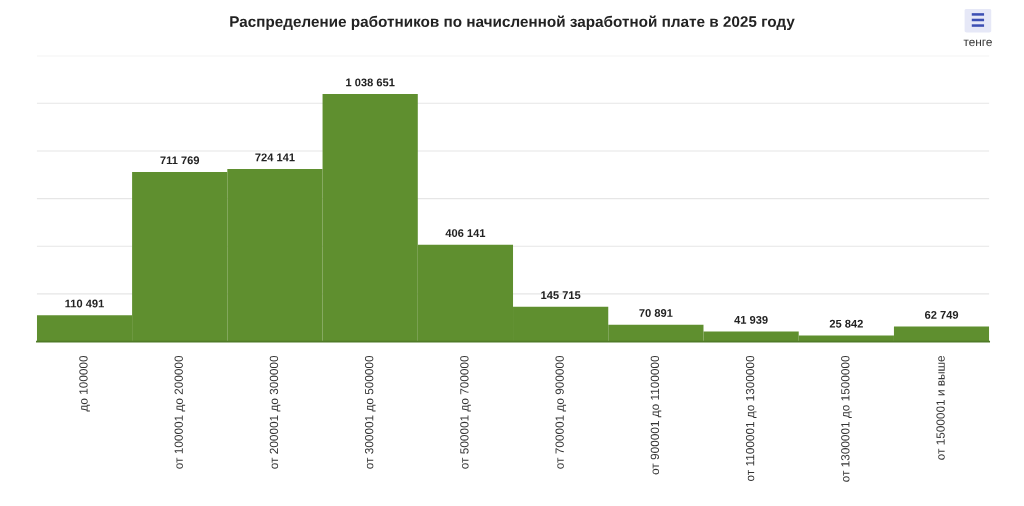 The height and width of the screenshot is (506, 1024). Describe the element at coordinates (561, 295) in the screenshot. I see `data-label: 145 715` at that location.